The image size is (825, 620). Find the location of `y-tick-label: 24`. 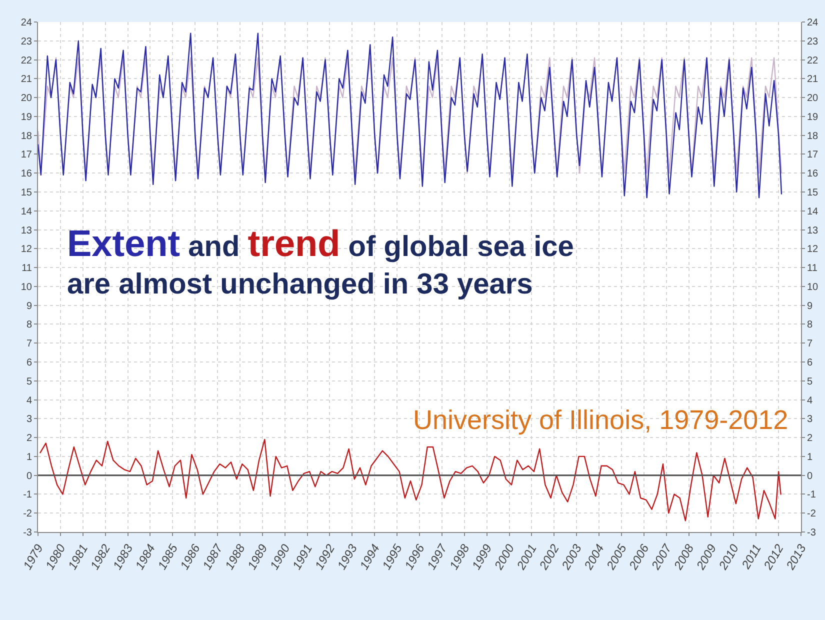

y-tick-label: 24 is located at coordinates (26, 23).